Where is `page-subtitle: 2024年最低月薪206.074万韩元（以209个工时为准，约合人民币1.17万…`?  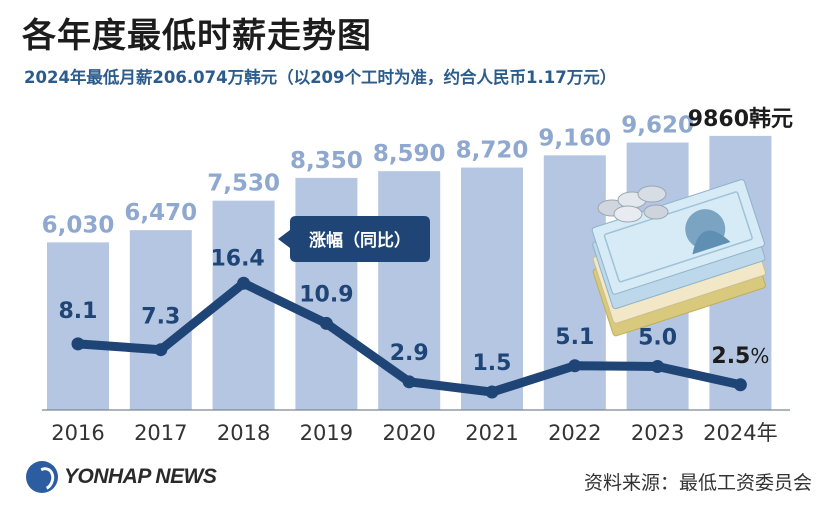
page-subtitle: 2024年最低月薪206.074万韩元（以209个工时为准，约合人民币1.17万… is located at coordinates (320, 77).